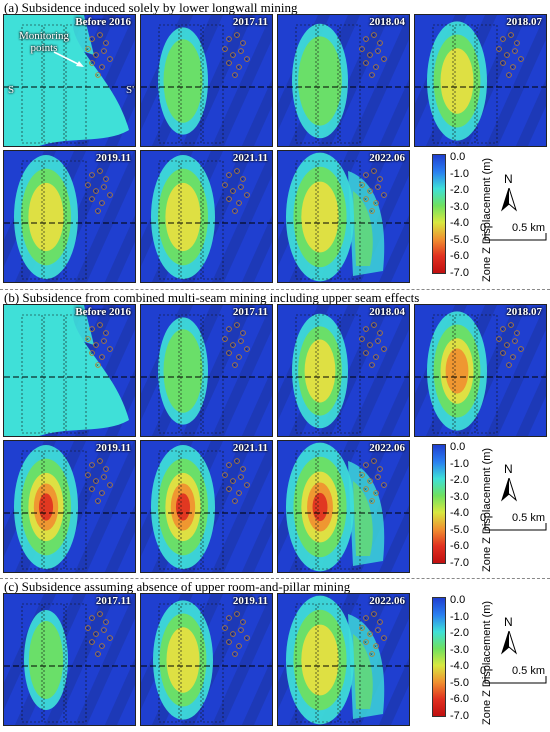 The width and height of the screenshot is (550, 732). Describe the element at coordinates (459, 616) in the screenshot. I see `colorbar-tick-label: -1.0` at that location.